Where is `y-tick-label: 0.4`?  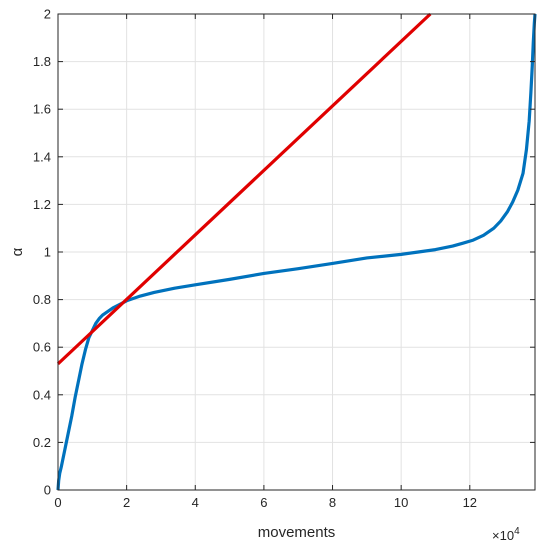
y-tick-label: 0.4 is located at coordinates (42, 394).